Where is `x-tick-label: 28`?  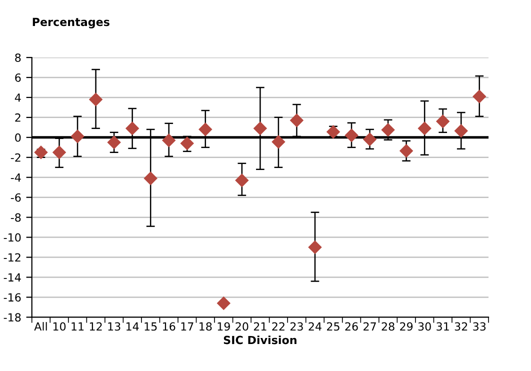 x-tick-label: 28 is located at coordinates (388, 326).